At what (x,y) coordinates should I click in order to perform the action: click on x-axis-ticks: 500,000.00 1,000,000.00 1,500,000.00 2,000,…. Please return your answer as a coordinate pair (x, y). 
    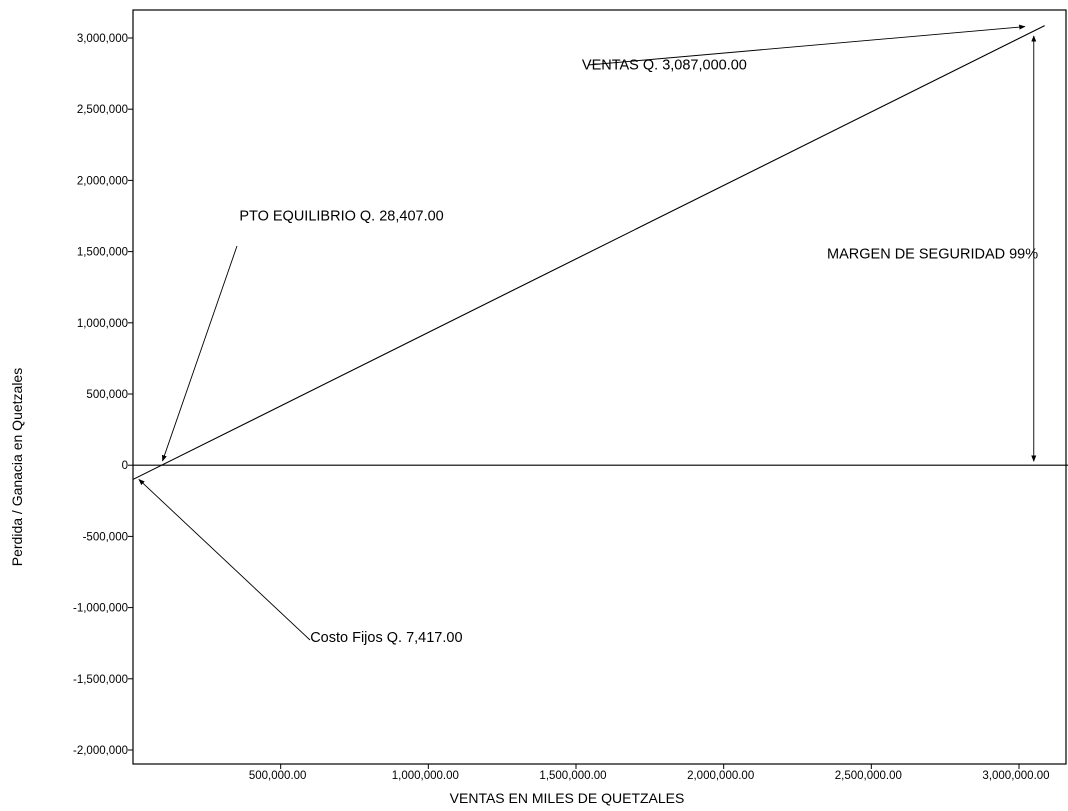
    Looking at the image, I should click on (649, 773).